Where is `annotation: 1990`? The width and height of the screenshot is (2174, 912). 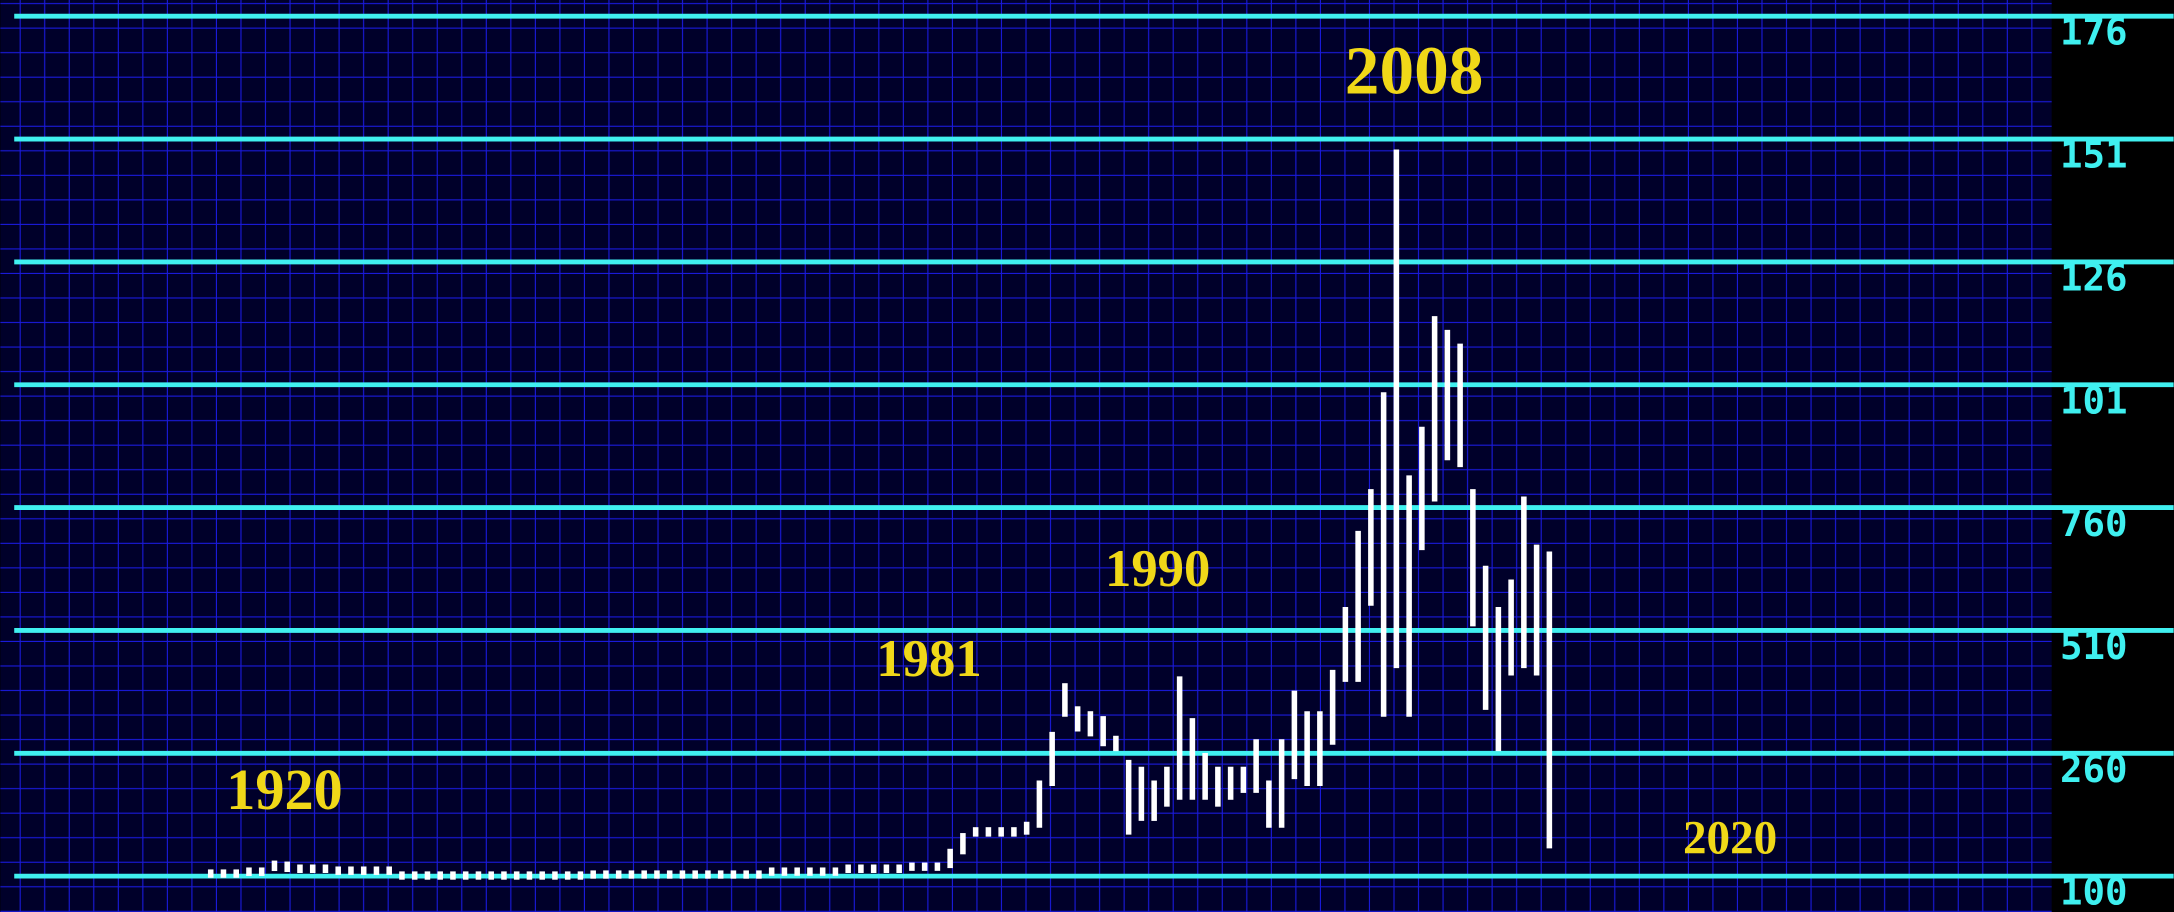
annotation: 1990 is located at coordinates (1157, 569).